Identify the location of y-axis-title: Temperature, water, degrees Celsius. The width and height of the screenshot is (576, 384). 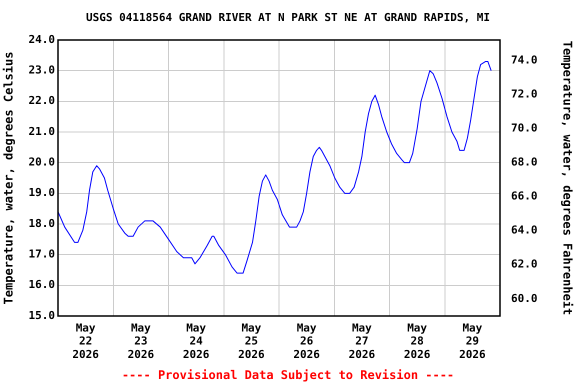
(8, 178).